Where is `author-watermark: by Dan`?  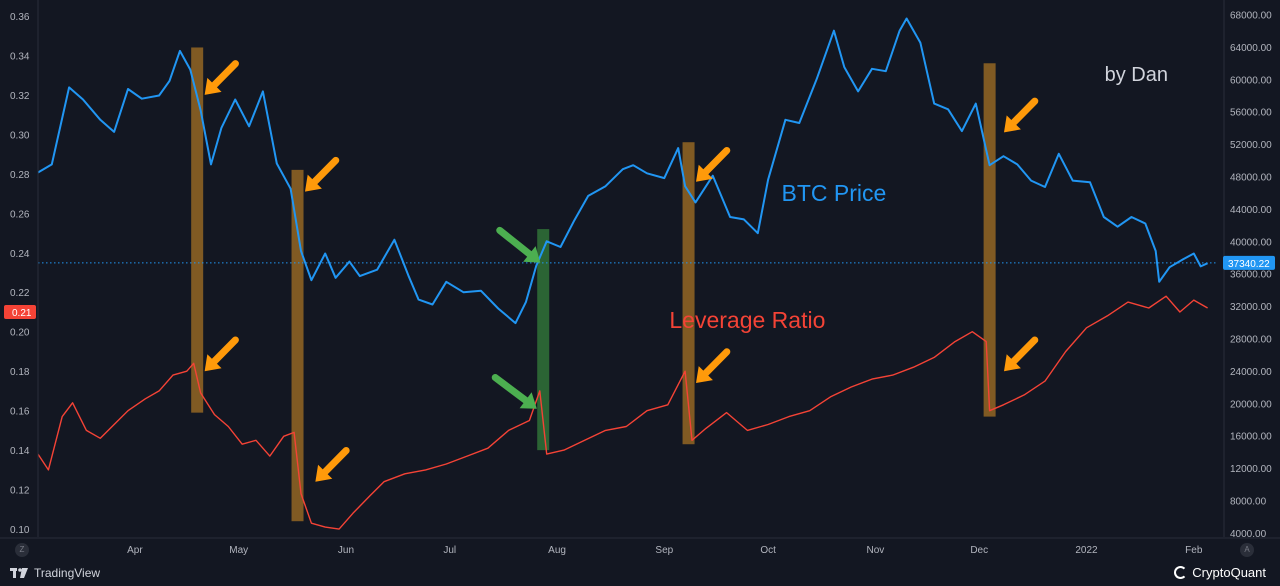 author-watermark: by Dan is located at coordinates (1136, 75).